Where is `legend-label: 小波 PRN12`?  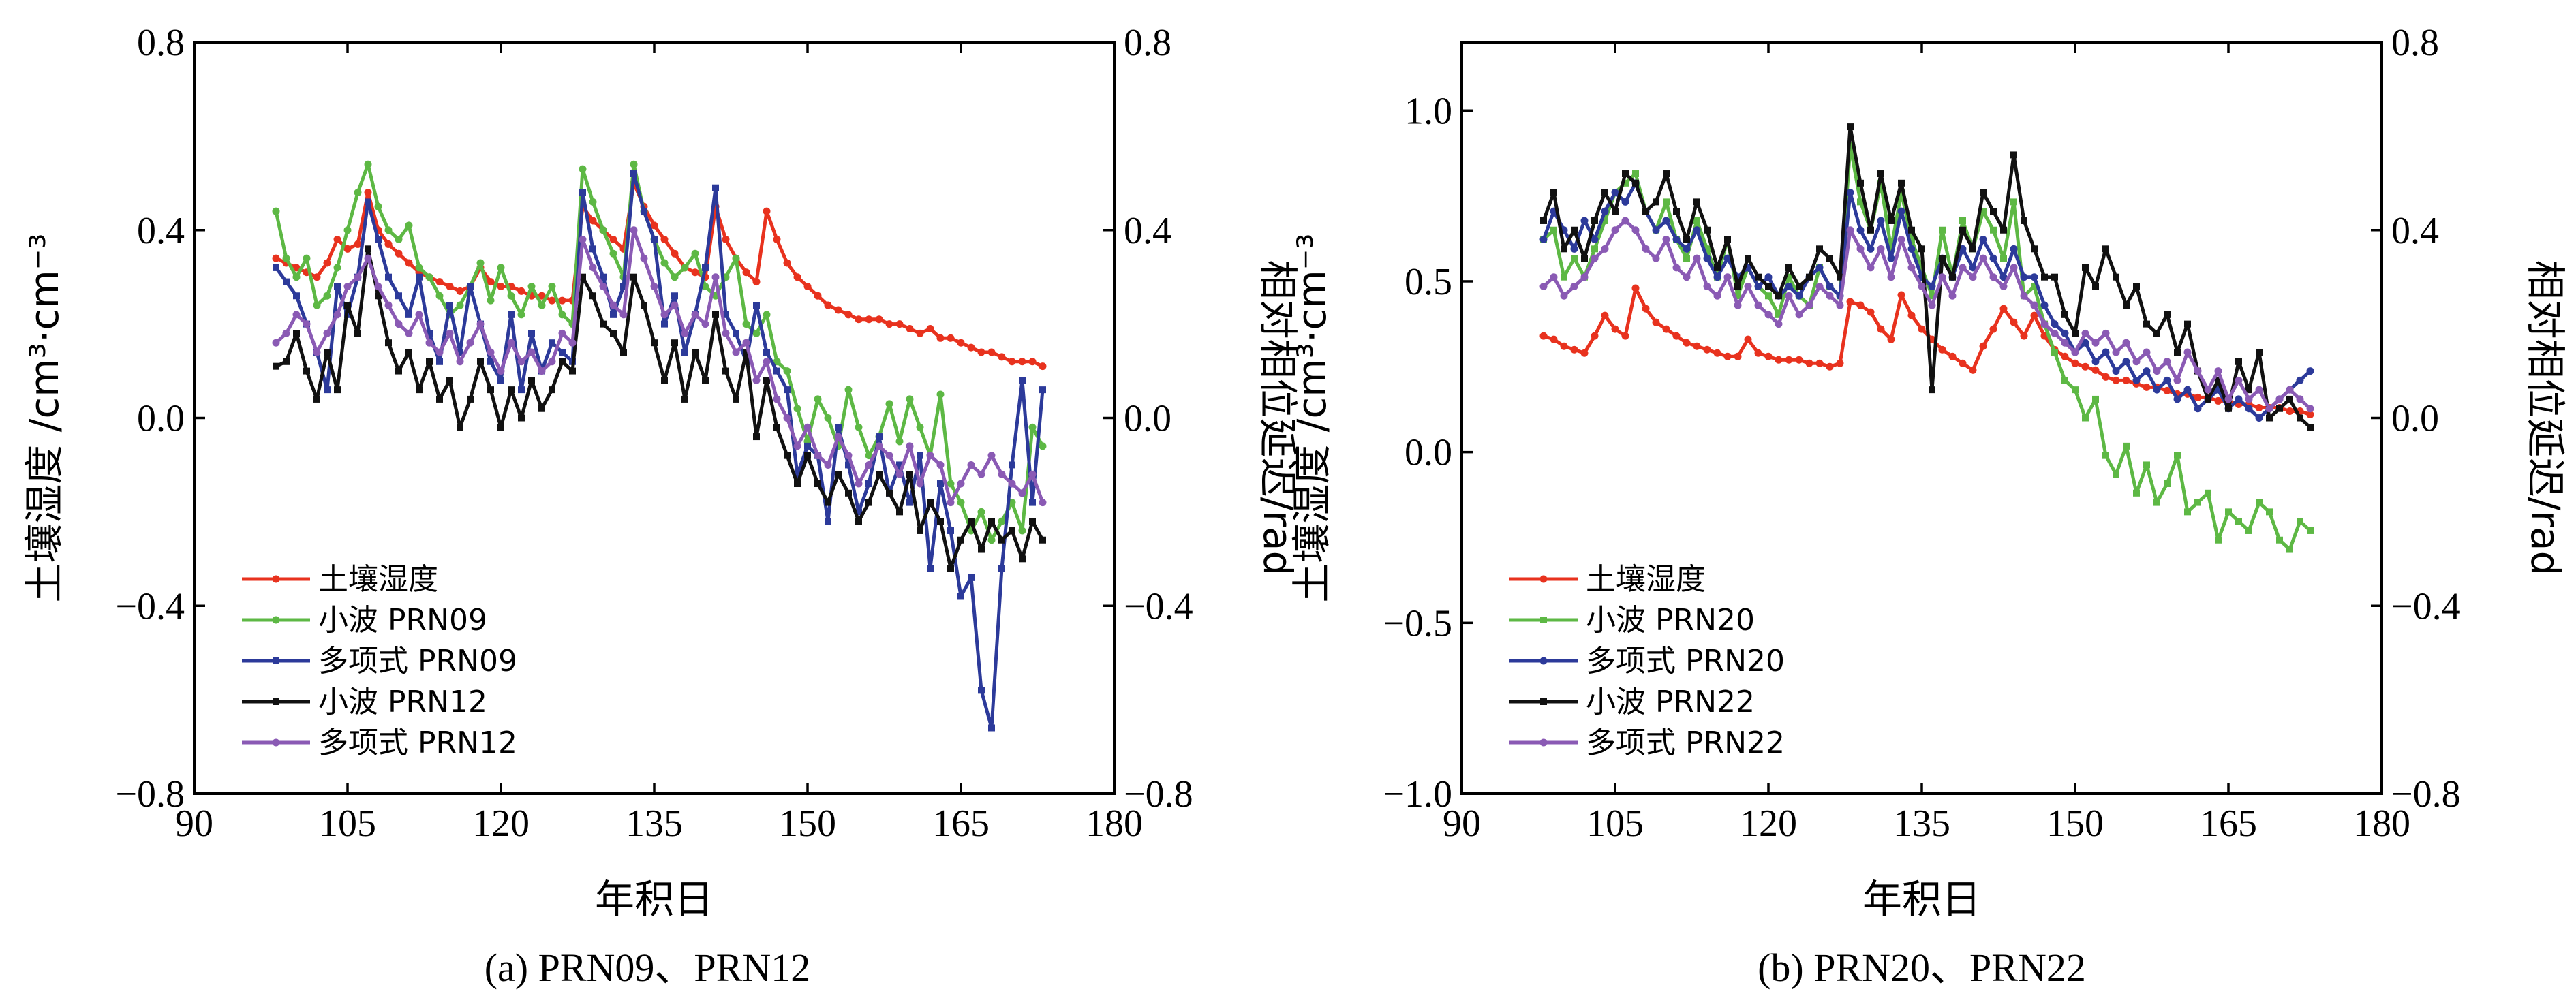
legend-label: 小波 PRN12 is located at coordinates (402, 702).